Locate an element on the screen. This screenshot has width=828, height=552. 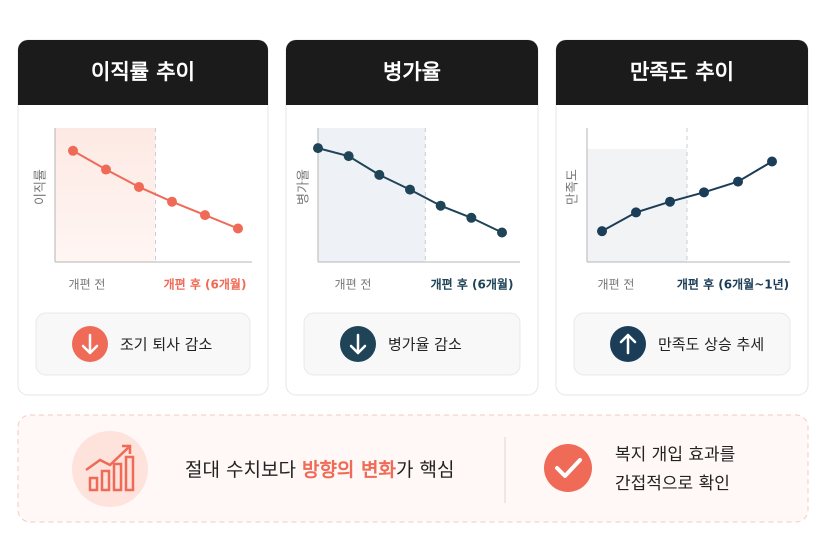
y-axis-label: 만족도 is located at coordinates (573, 187).